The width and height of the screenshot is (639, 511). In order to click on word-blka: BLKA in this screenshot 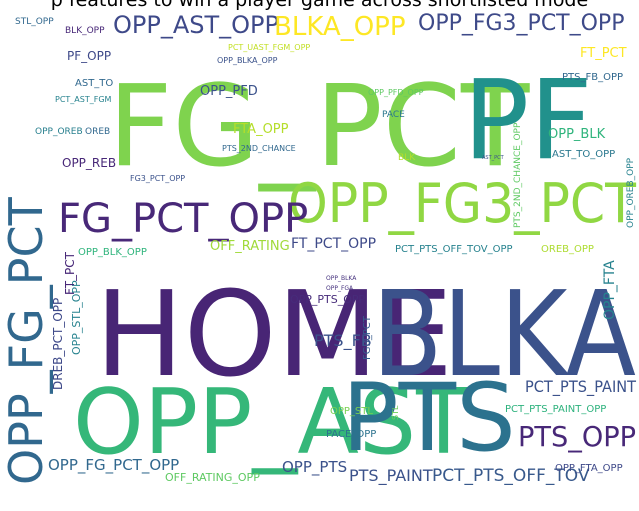, I will do `click(504, 334)`.